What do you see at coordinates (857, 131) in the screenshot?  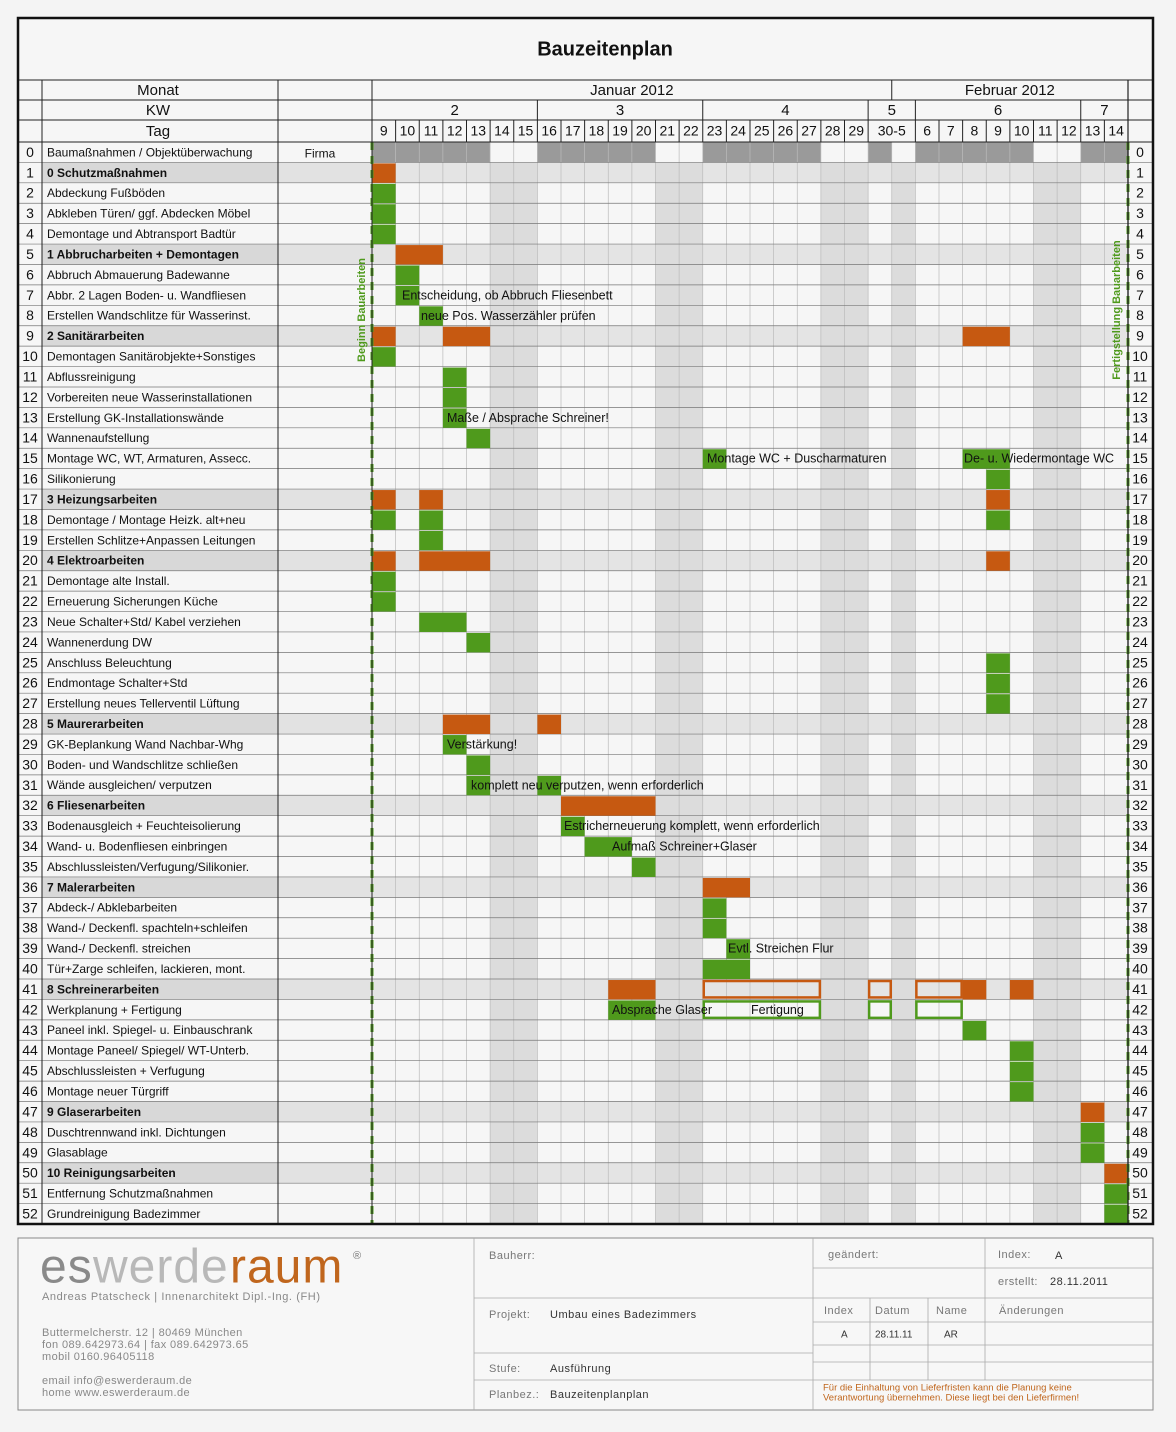 I see `day: 29` at bounding box center [857, 131].